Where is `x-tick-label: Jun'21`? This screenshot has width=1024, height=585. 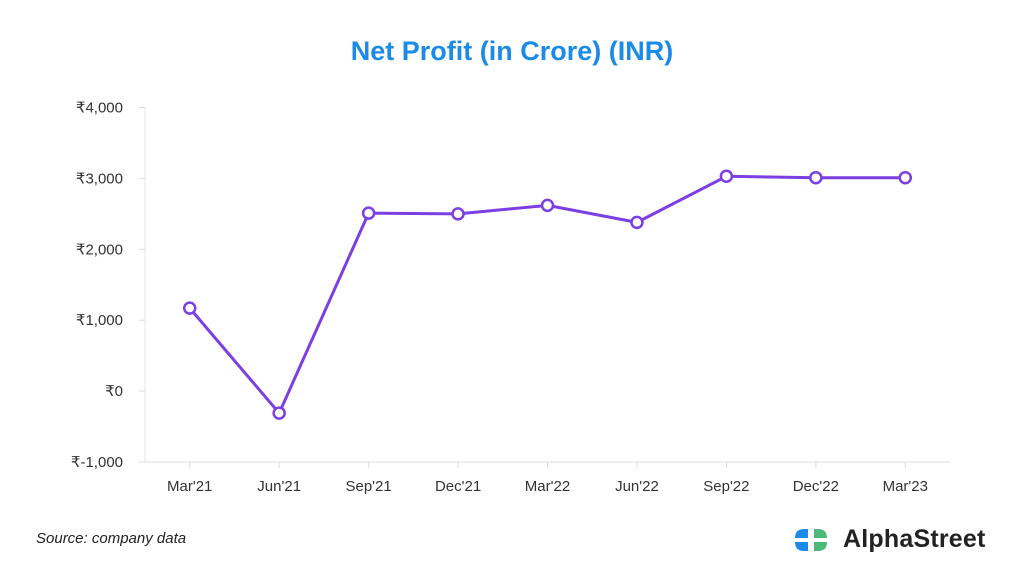
x-tick-label: Jun'21 is located at coordinates (279, 486).